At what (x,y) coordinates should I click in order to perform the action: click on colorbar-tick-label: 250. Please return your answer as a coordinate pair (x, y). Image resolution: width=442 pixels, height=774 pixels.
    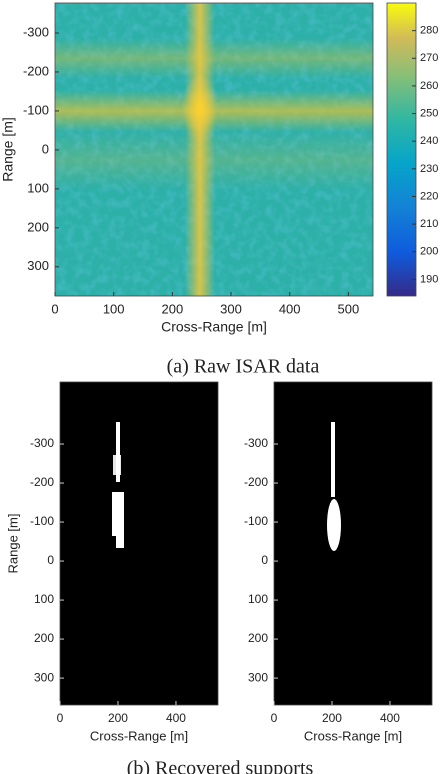
    Looking at the image, I should click on (429, 113).